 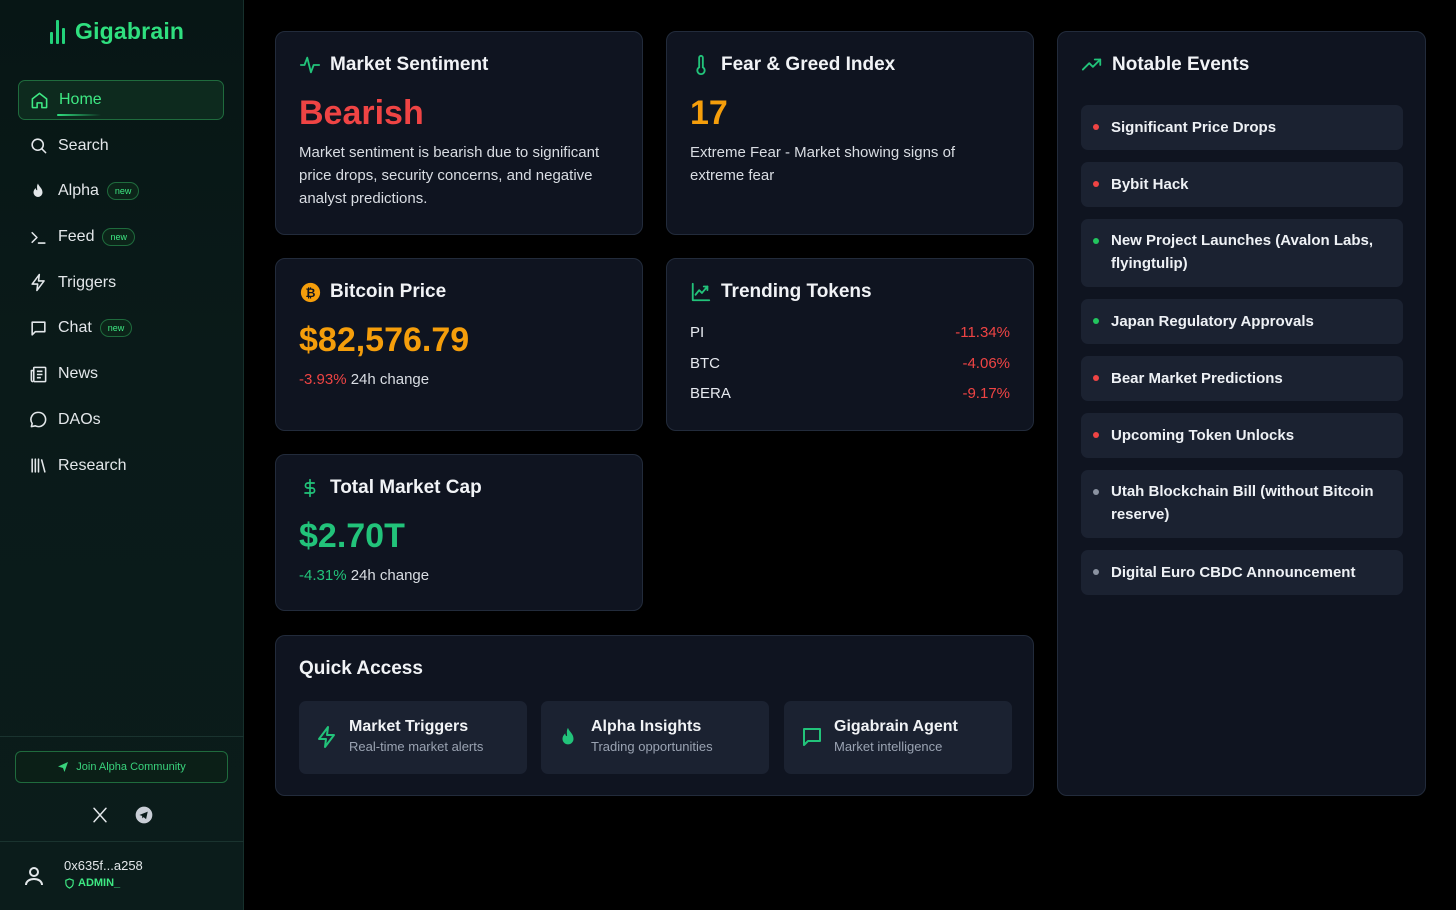 I want to click on event-label: Significant Price Drops, so click(x=1194, y=127).